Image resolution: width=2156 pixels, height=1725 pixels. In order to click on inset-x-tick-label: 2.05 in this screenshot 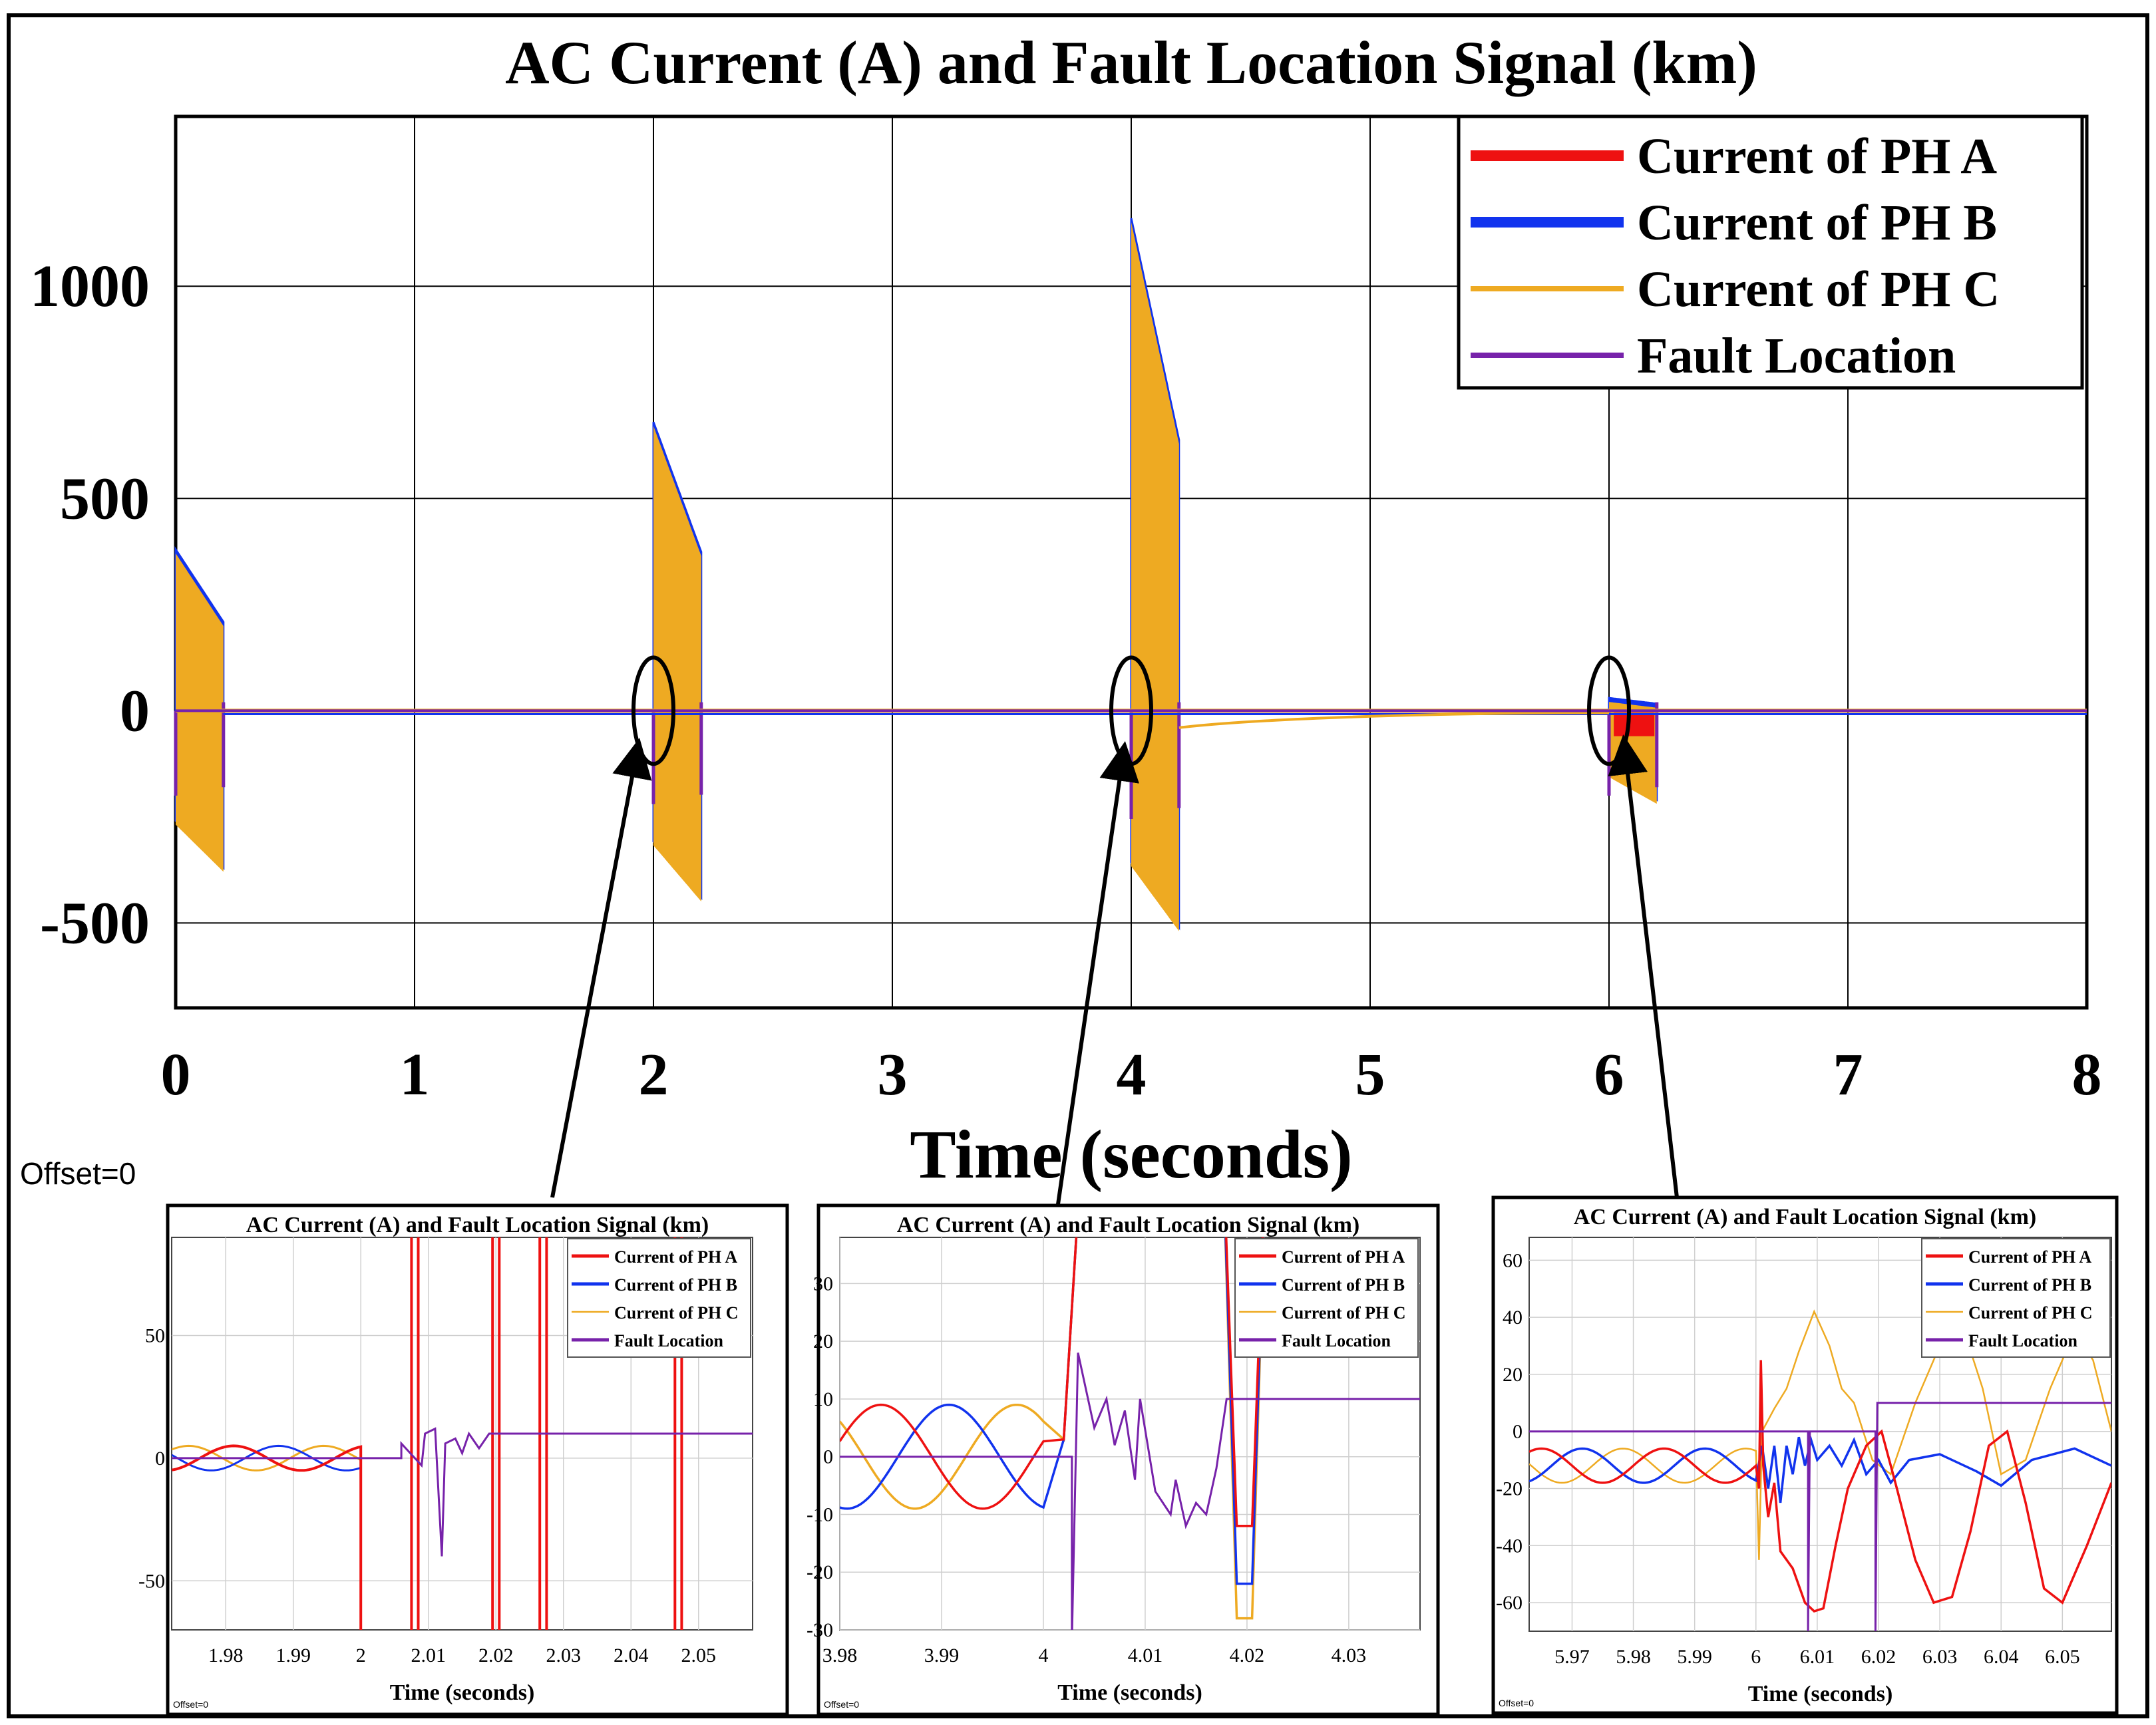, I will do `click(699, 1656)`.